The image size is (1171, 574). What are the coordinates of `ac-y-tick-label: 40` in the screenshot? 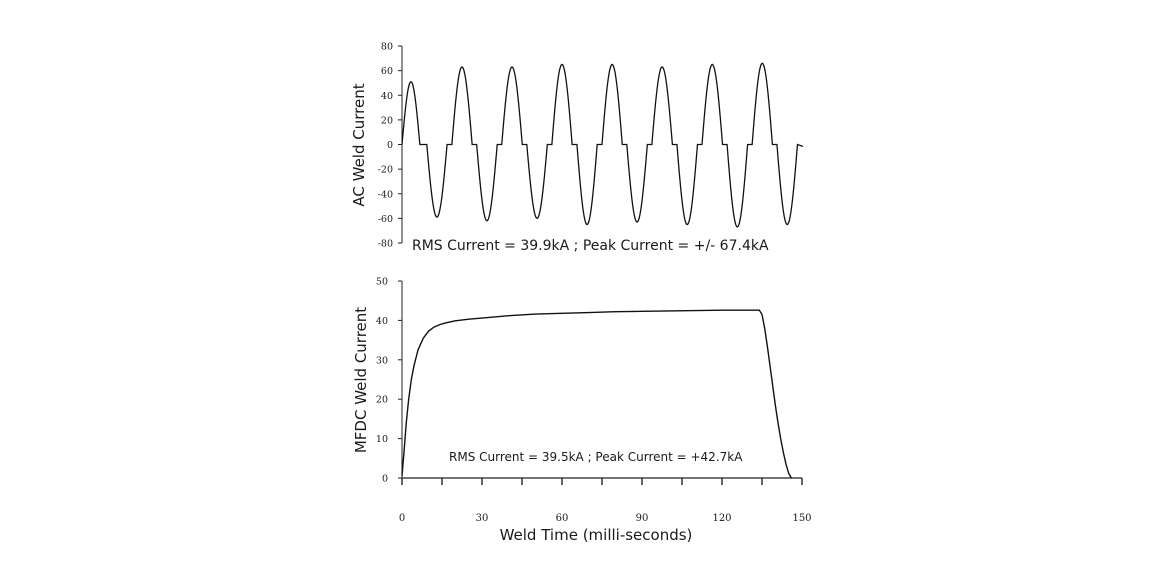 It's located at (387, 96).